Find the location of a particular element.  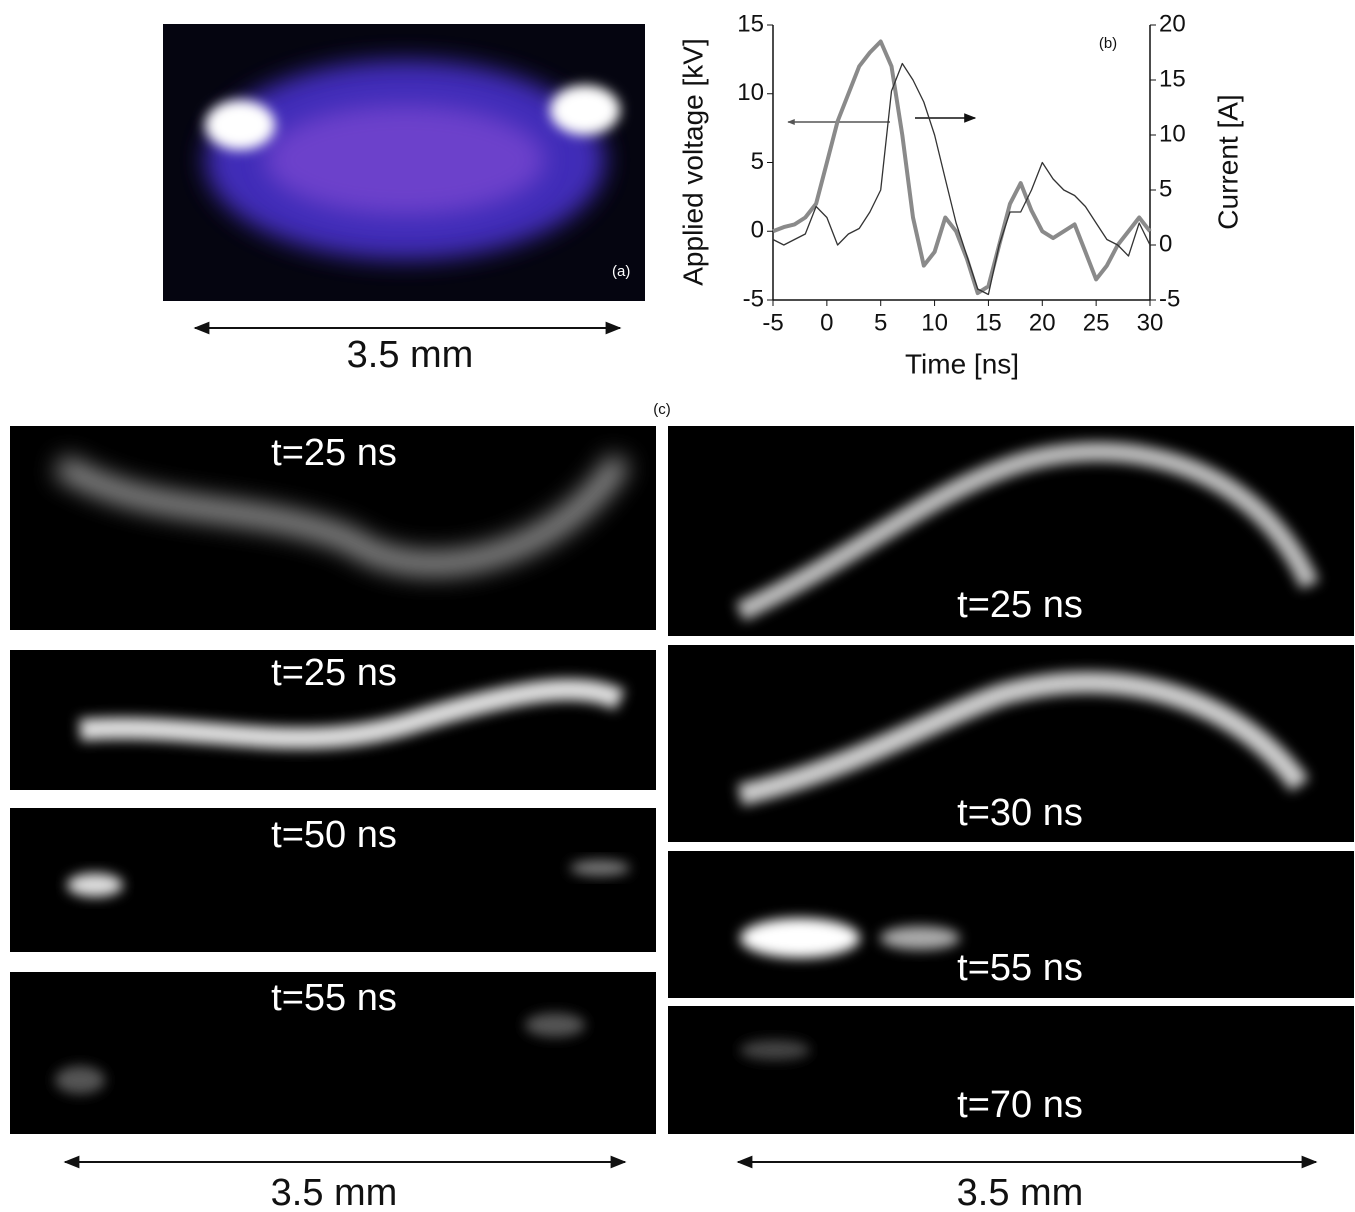

y2-tick-label: 5 is located at coordinates (1165, 188).